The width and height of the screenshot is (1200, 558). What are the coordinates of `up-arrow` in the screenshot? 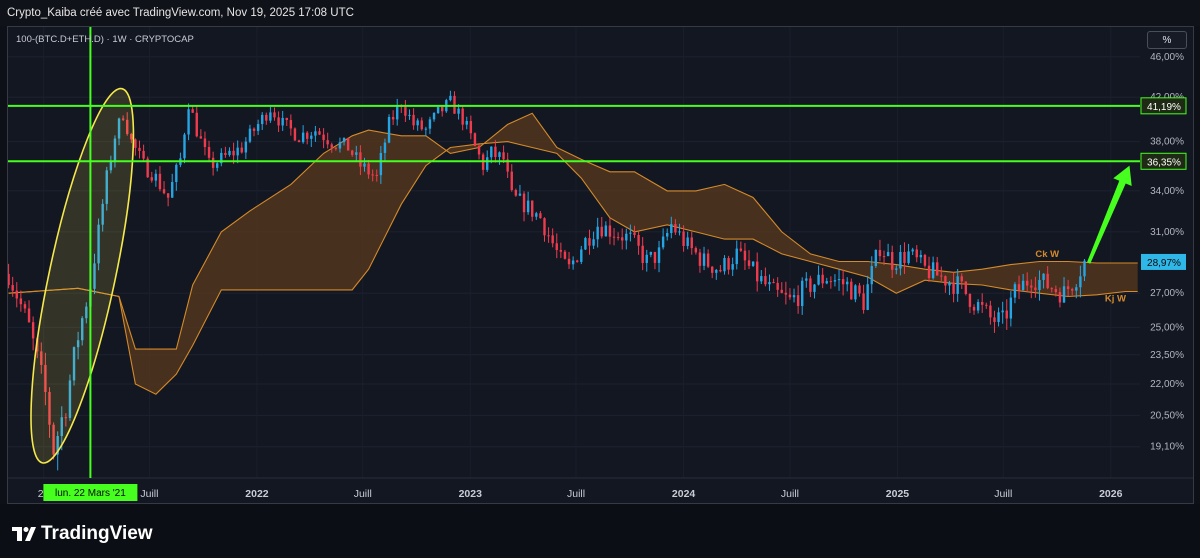 It's located at (1109, 214).